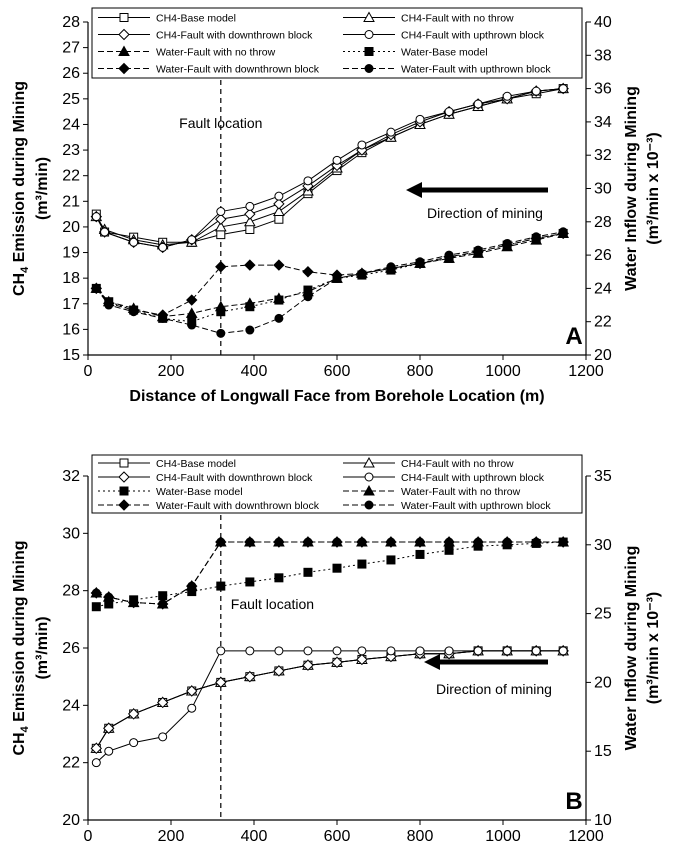 The height and width of the screenshot is (848, 674). What do you see at coordinates (432, 491) in the screenshot?
I see `legend-item: Water-Fault with no throw` at bounding box center [432, 491].